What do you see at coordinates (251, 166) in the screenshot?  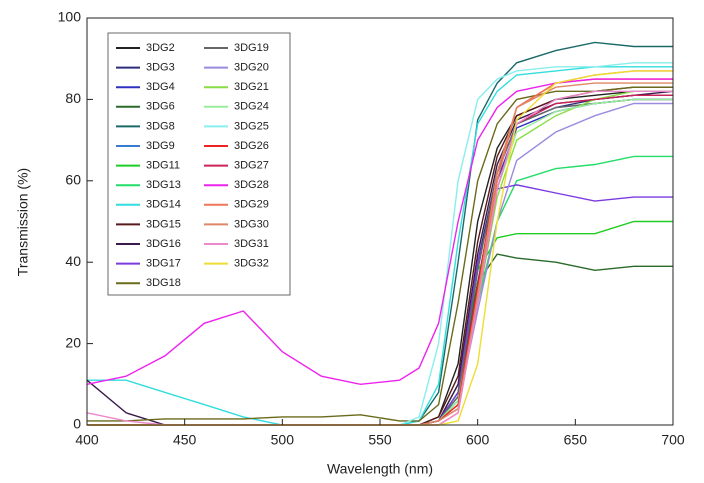 I see `legend-label: 3DG27` at bounding box center [251, 166].